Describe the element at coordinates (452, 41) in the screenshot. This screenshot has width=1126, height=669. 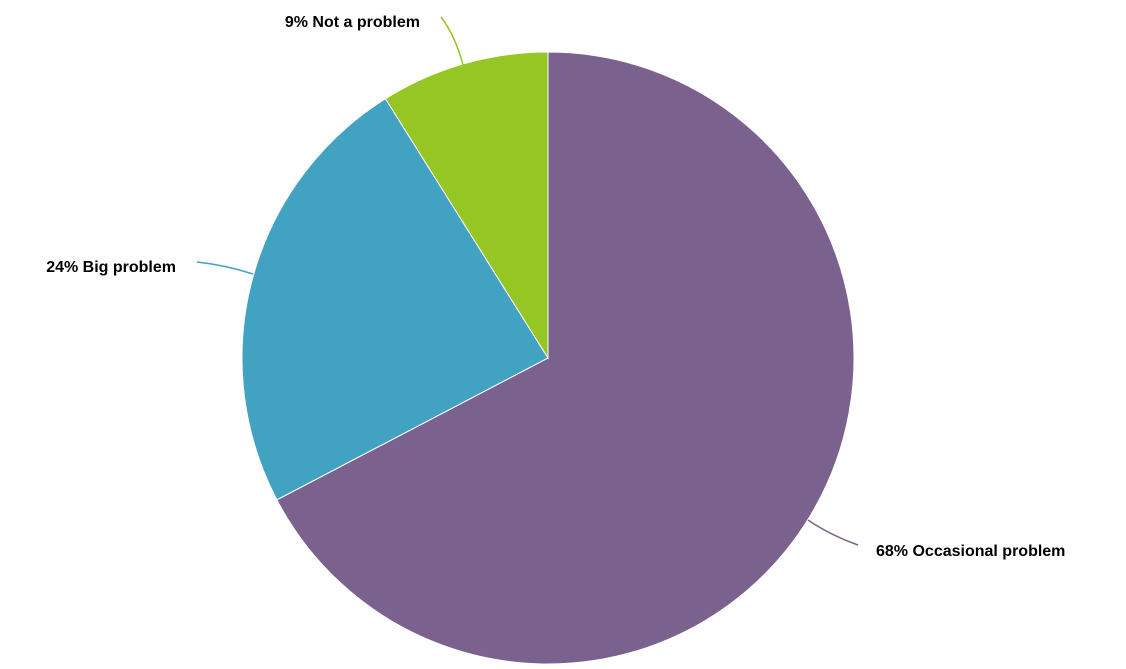
I see `leader-line-not-a-problem` at that location.